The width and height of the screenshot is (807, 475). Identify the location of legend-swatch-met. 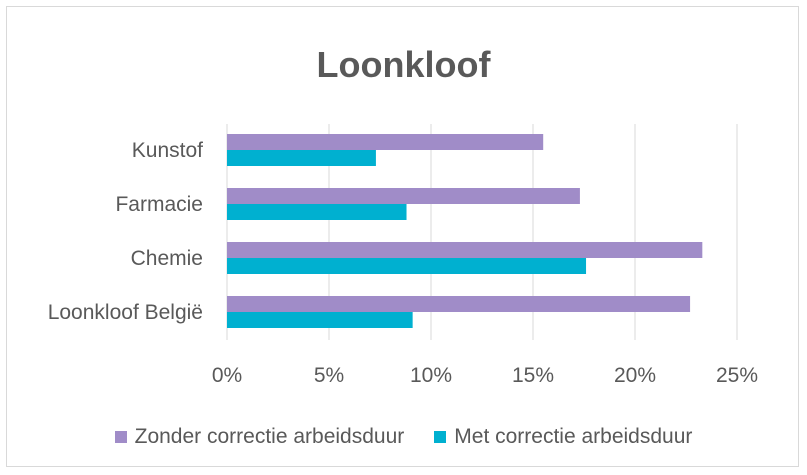
(440, 437).